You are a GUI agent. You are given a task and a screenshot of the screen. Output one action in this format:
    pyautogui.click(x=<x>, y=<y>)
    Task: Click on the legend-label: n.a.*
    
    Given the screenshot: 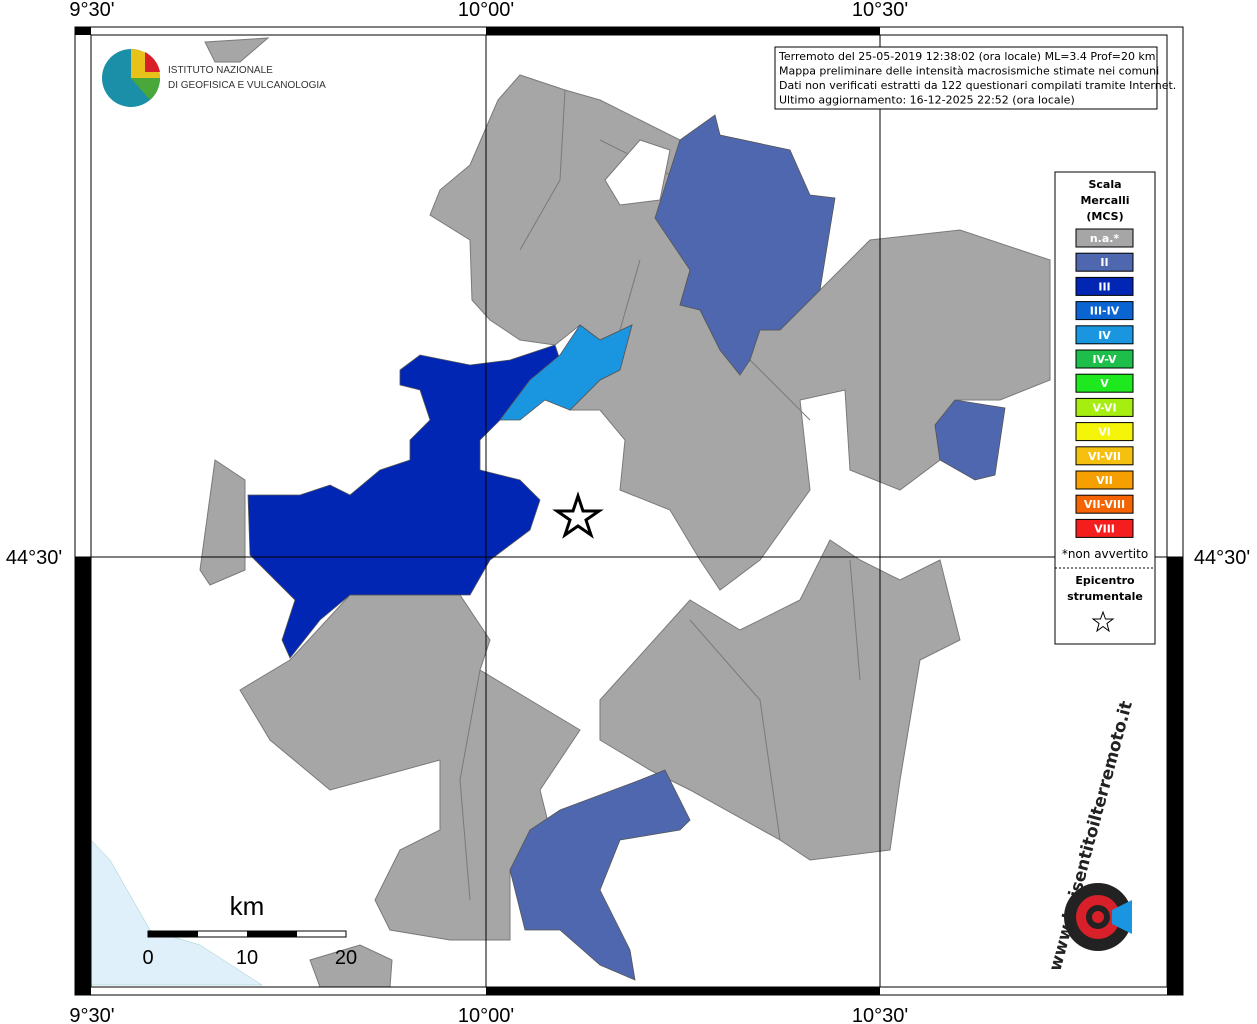 What is the action you would take?
    pyautogui.click(x=1105, y=238)
    